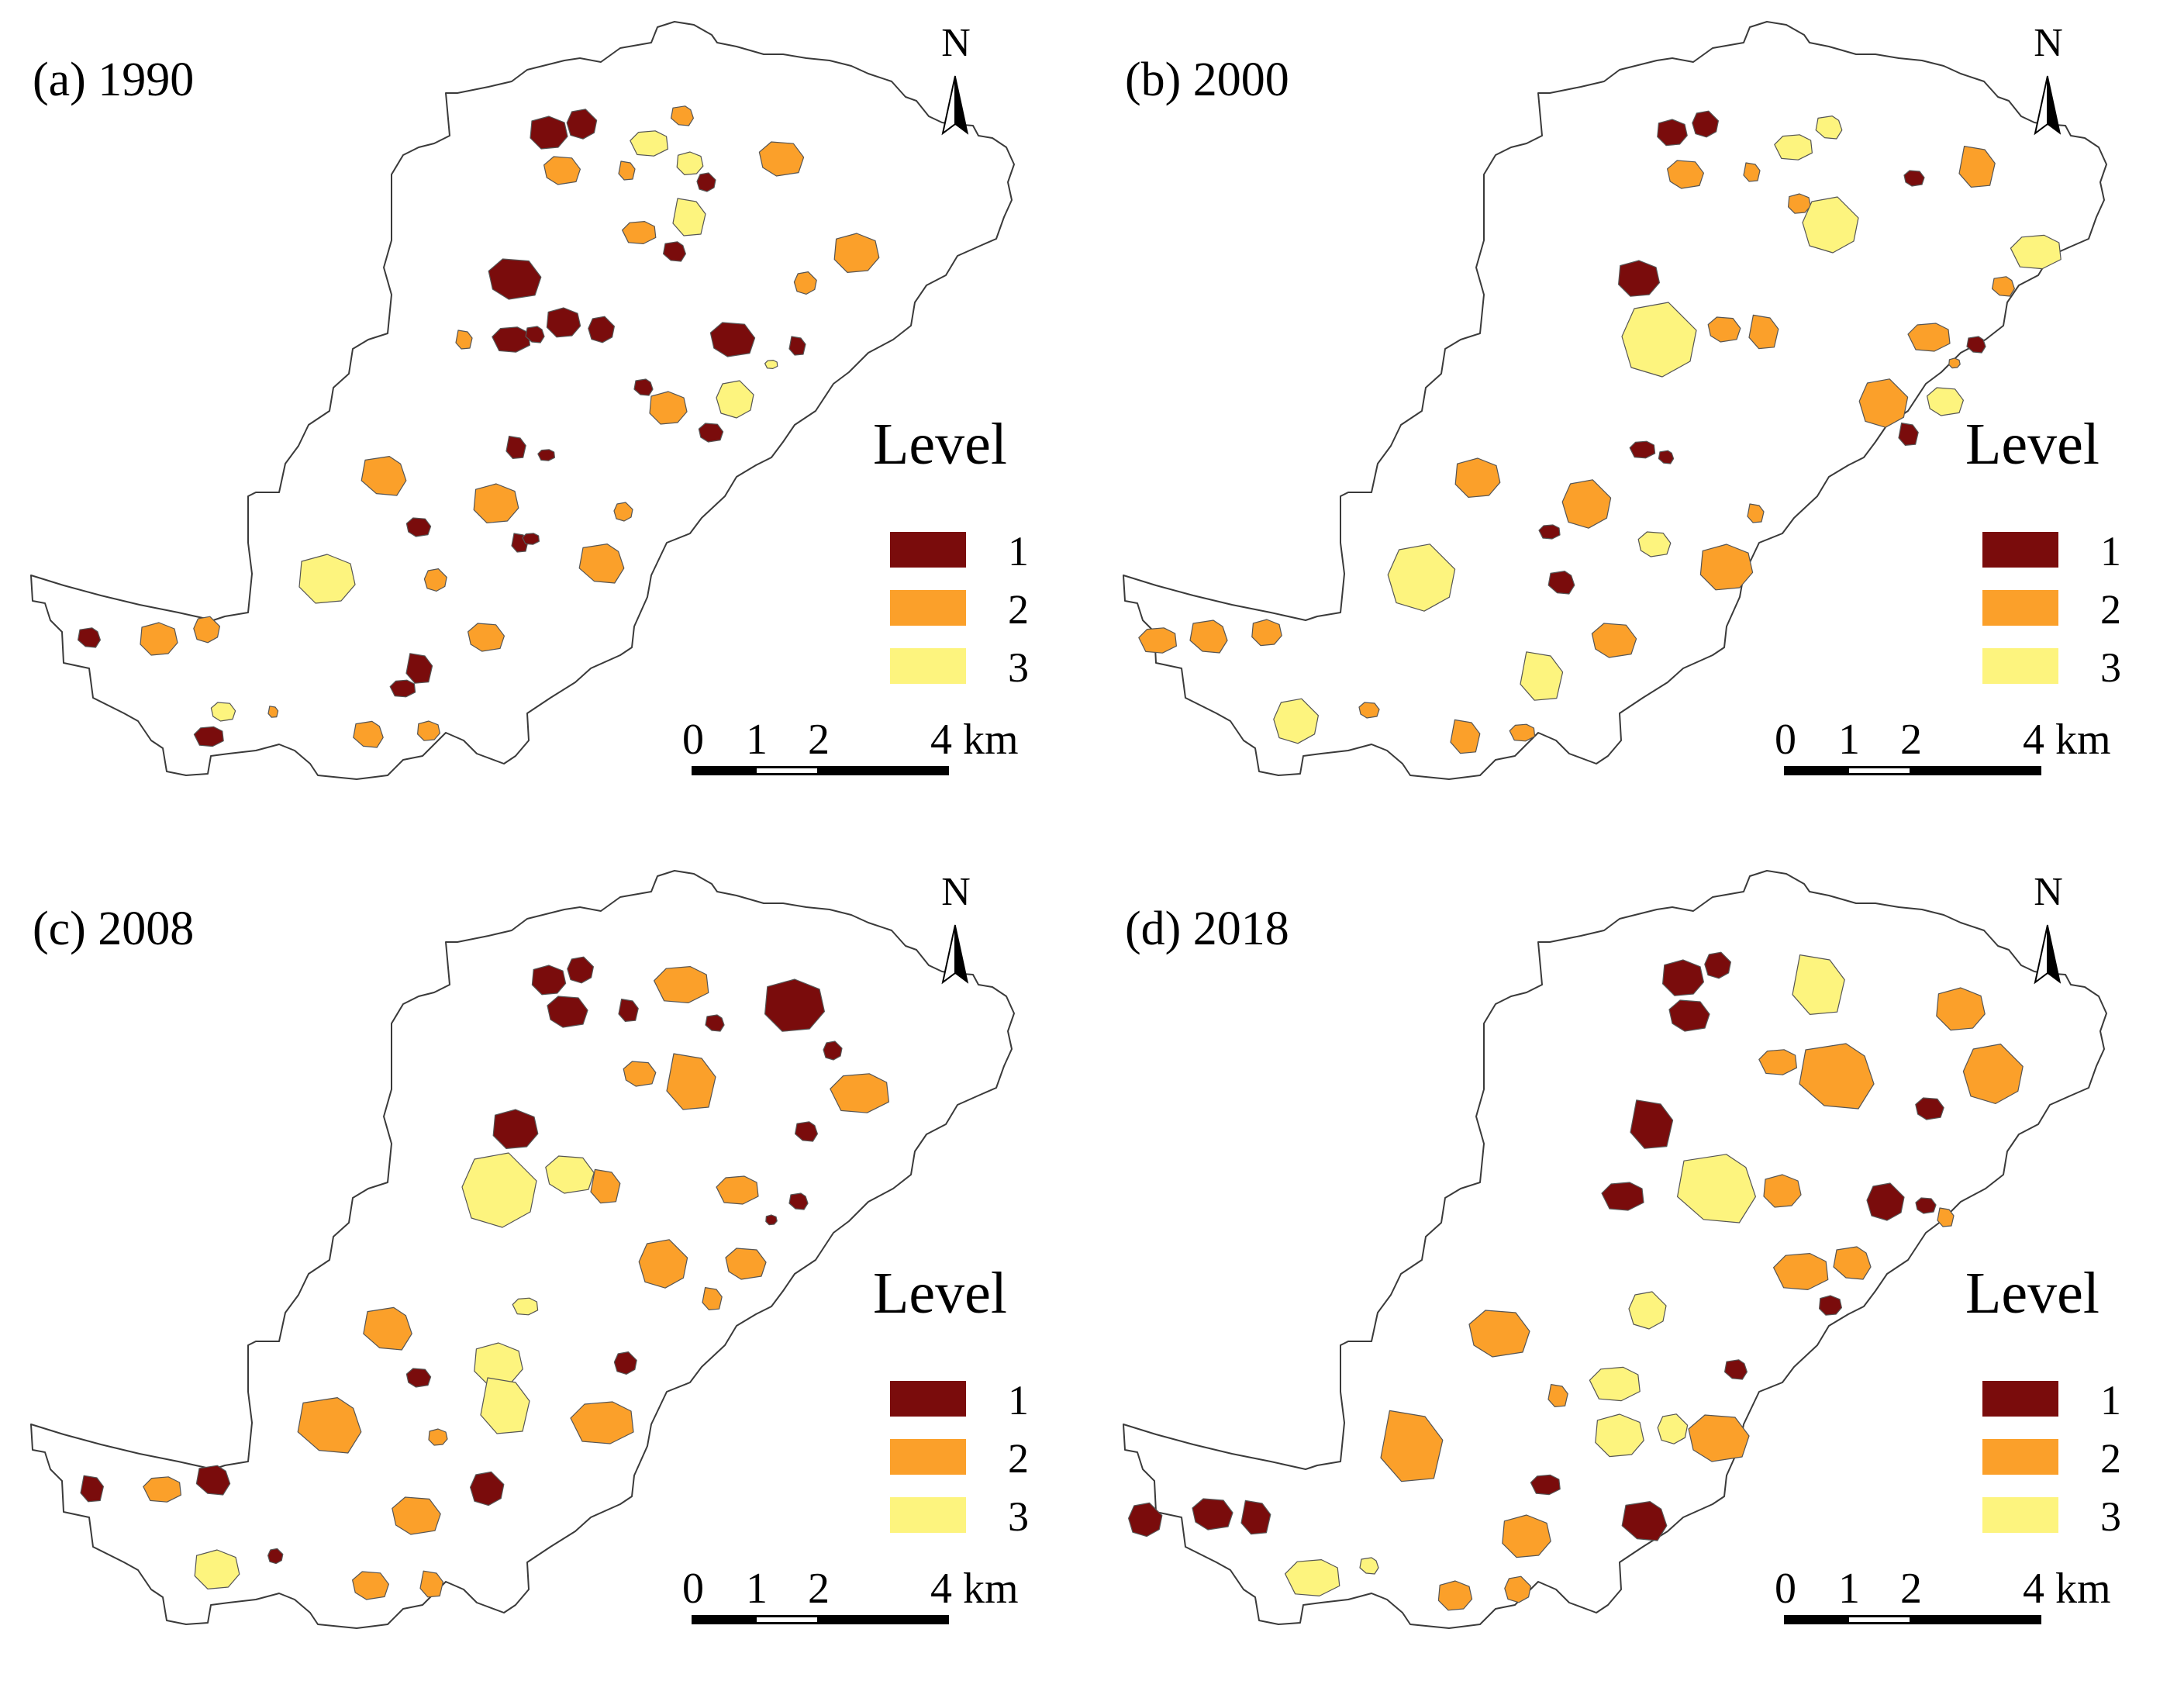 The height and width of the screenshot is (1698, 2184). Describe the element at coordinates (1207, 79) in the screenshot. I see `panel-title: (b) 2000` at that location.